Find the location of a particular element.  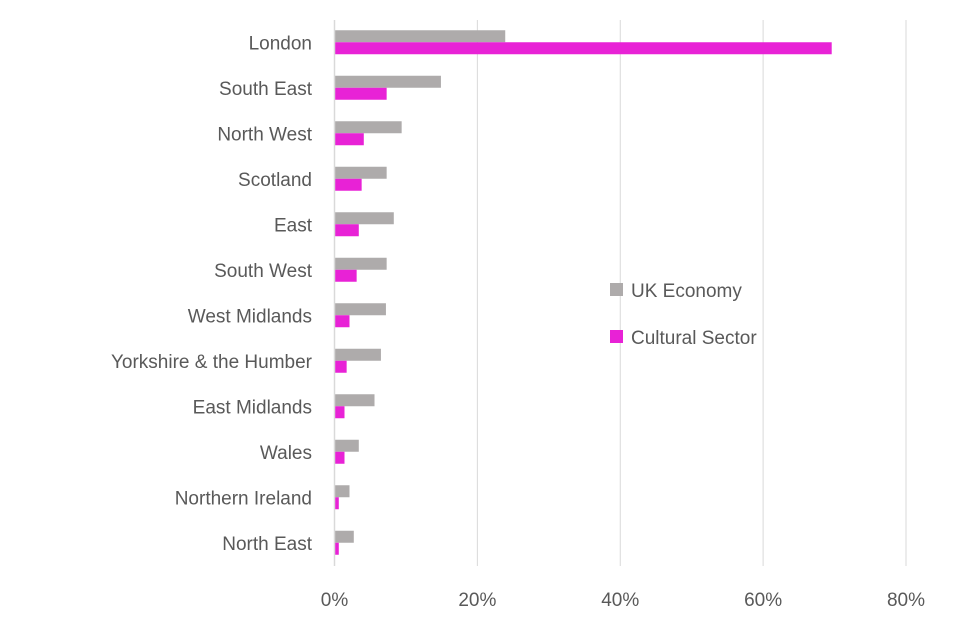

x-tick-label: 20% is located at coordinates (477, 600).